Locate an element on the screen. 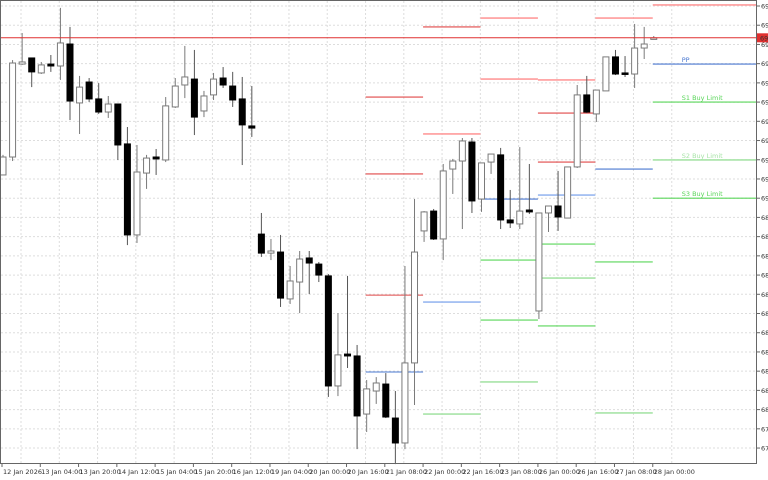  x-tick-label: 15 Jan 20:00 is located at coordinates (214, 472).